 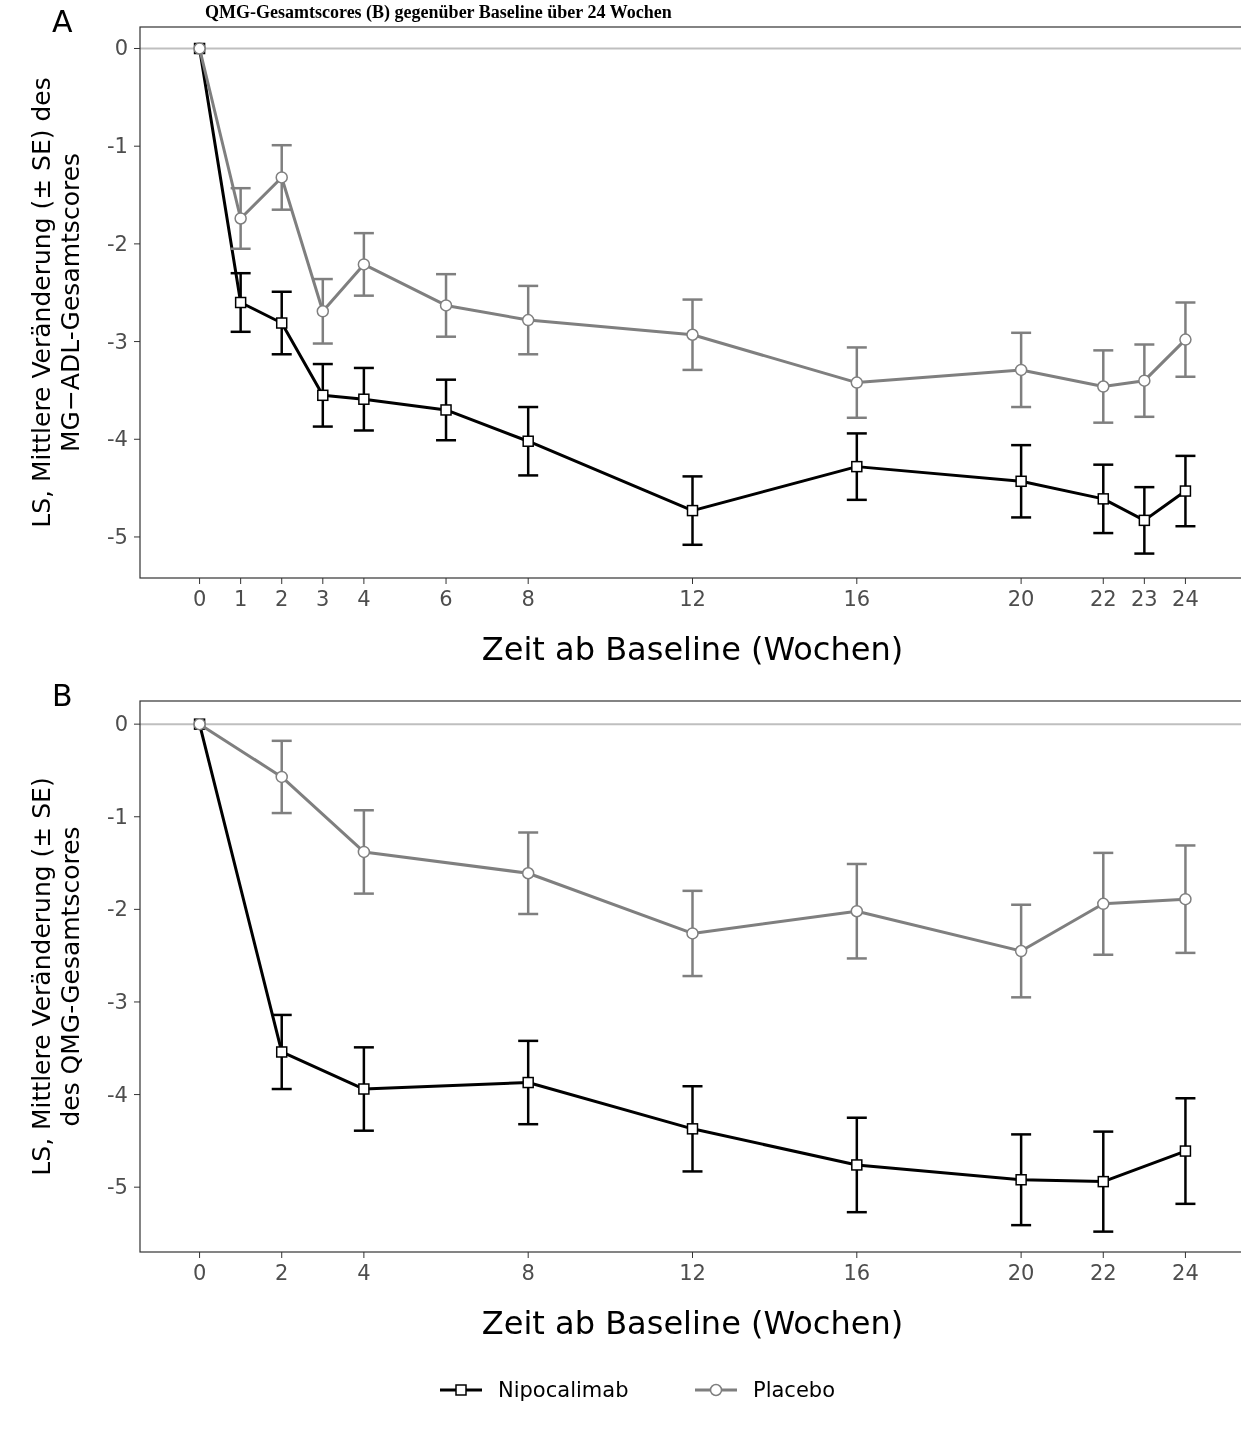 I want to click on y-axis-title: LS, Mittlere Veränderung (± SE) des MG−ADL-Gesamtscores, so click(x=56, y=302).